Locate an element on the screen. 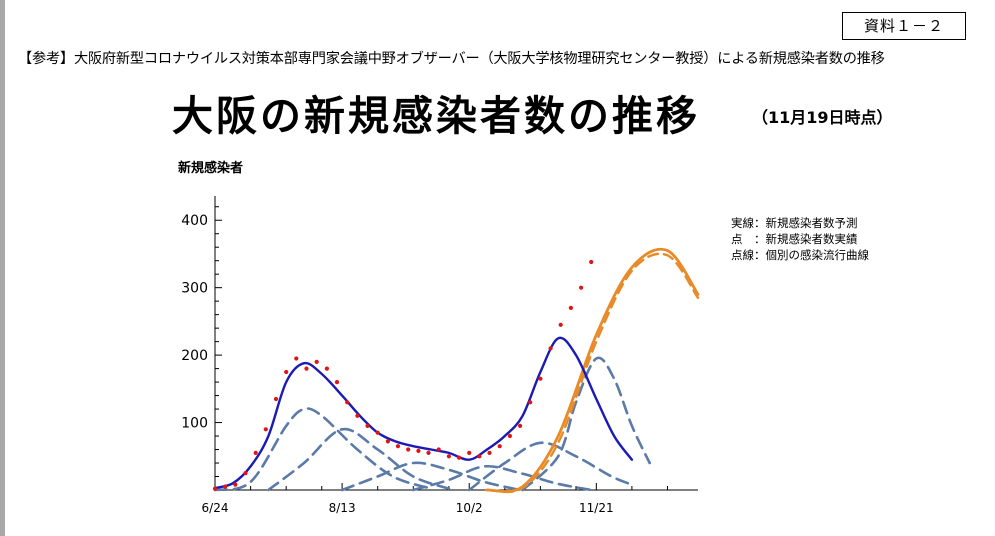  chart-legend: 実線：新規感染者数予測 点 ：新規感染者数実績 点線：個別の感染流行曲線 is located at coordinates (800, 239).